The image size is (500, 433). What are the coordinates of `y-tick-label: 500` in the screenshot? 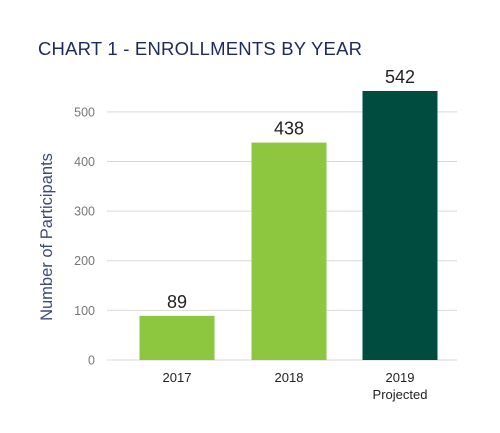 It's located at (84, 112).